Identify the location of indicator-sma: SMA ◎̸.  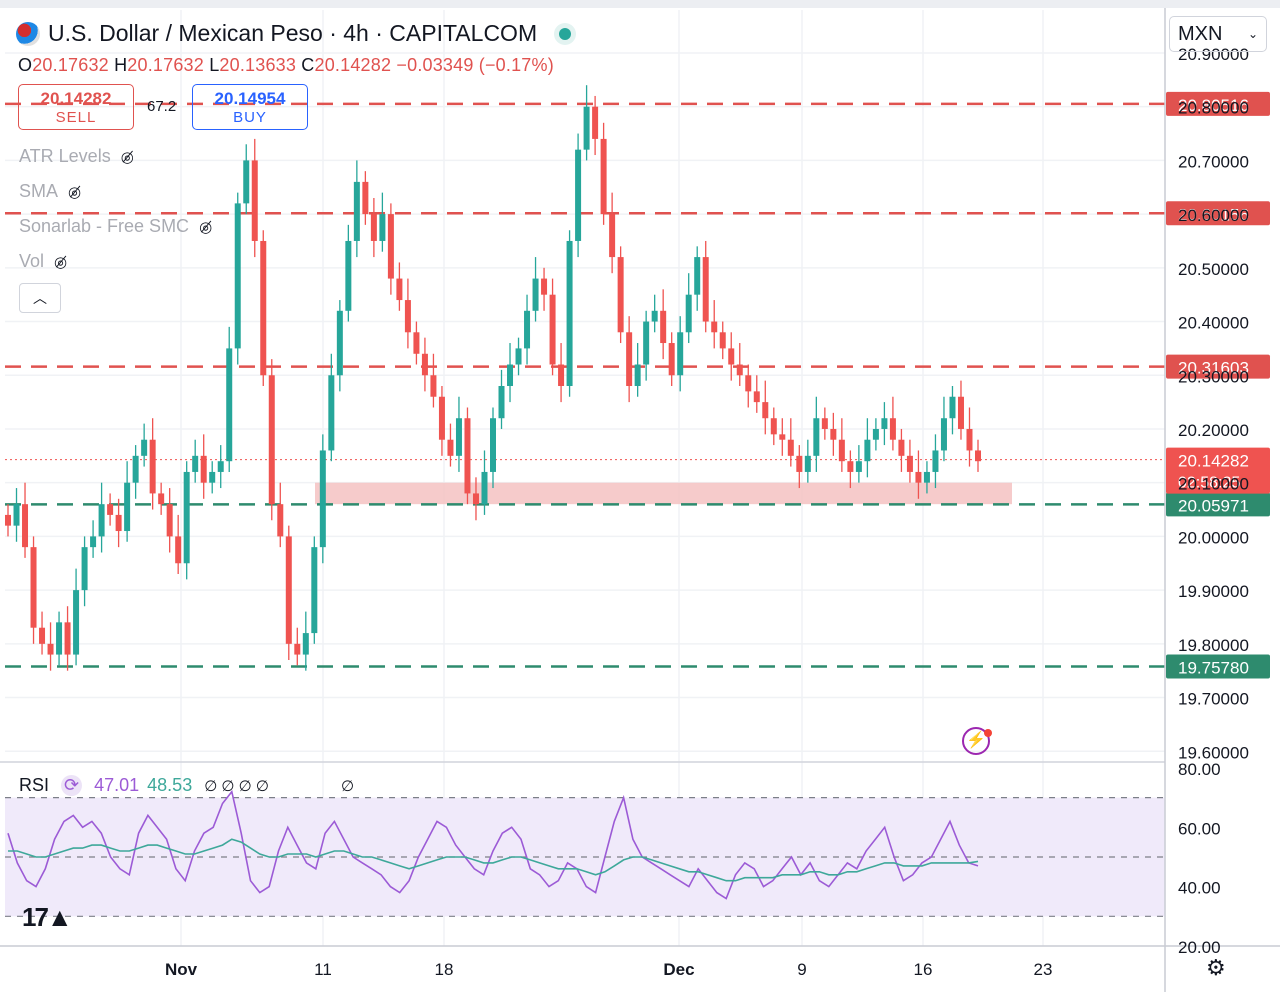
(50, 191).